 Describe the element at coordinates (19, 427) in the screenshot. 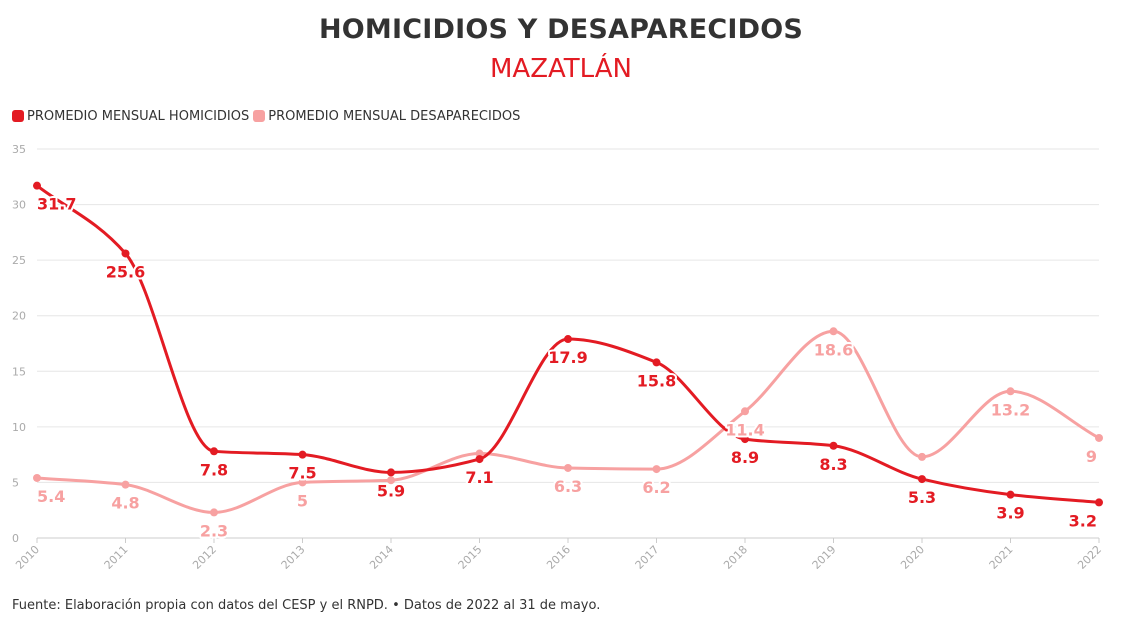

I see `y-tick-label-10: 10` at that location.